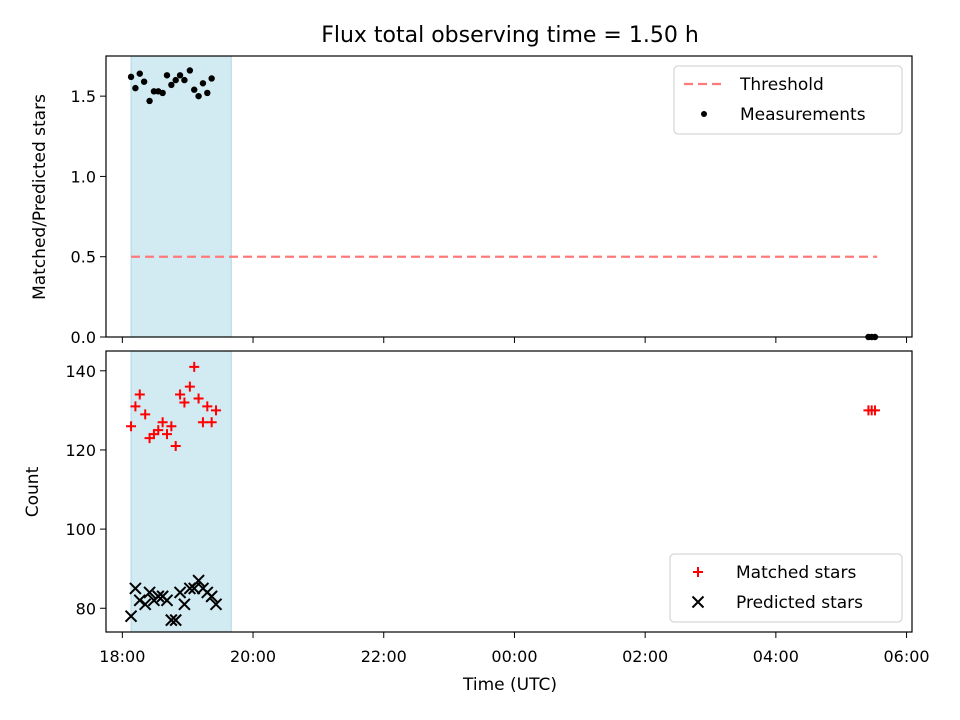  I want to click on legend-label: Matched stars, so click(796, 573).